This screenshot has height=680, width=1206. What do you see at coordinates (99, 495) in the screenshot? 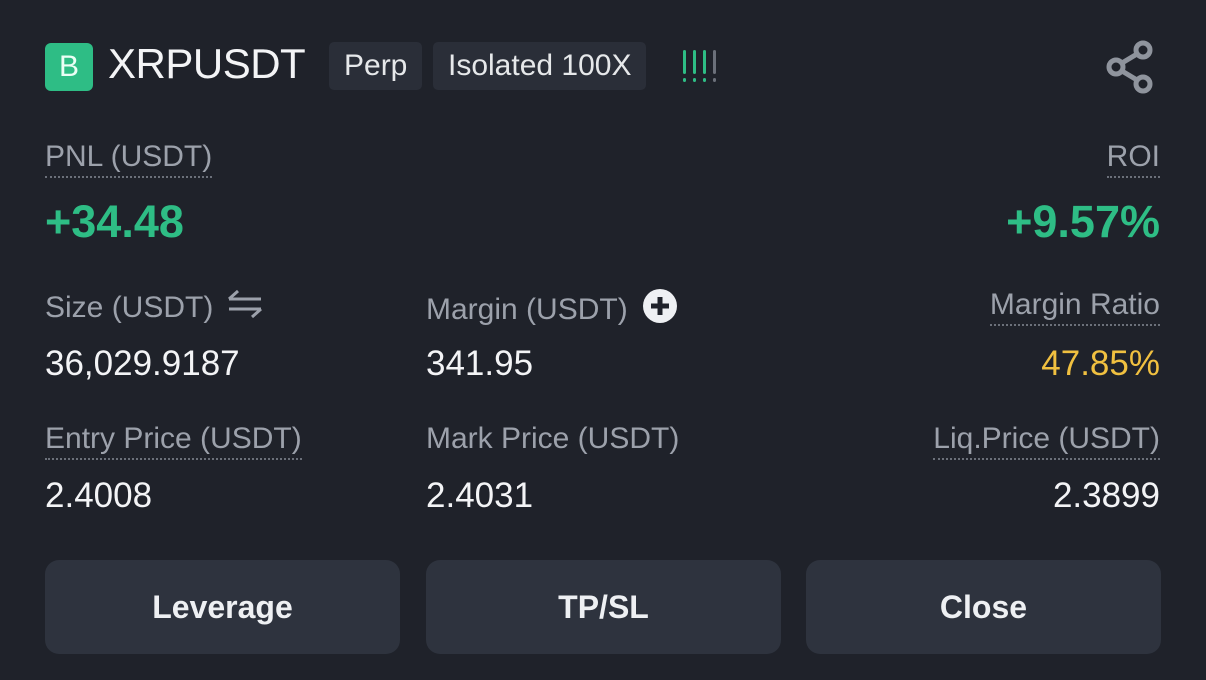
I see `entry-price-value: 2.4008` at bounding box center [99, 495].